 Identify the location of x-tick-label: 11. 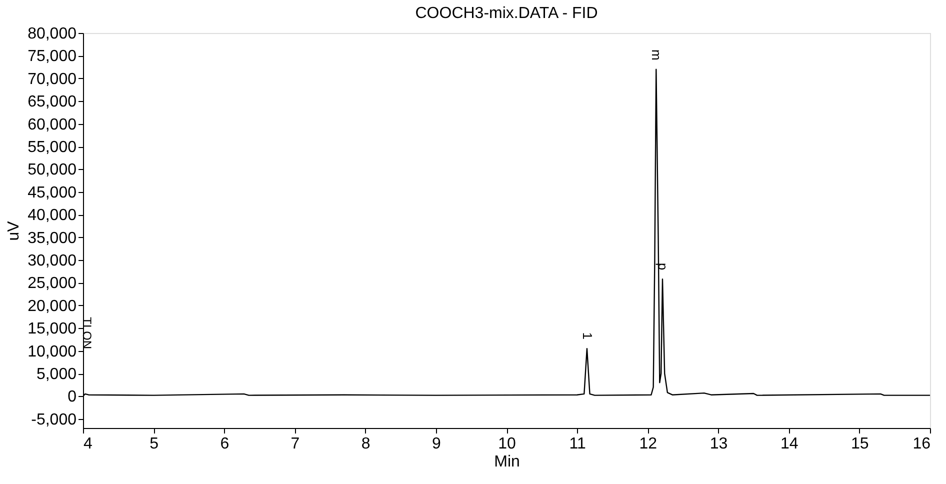
(577, 444).